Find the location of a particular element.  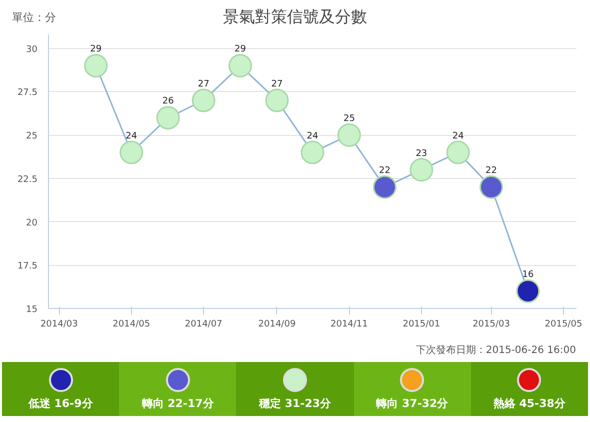

x-tick-label: 2014/03 is located at coordinates (59, 325).